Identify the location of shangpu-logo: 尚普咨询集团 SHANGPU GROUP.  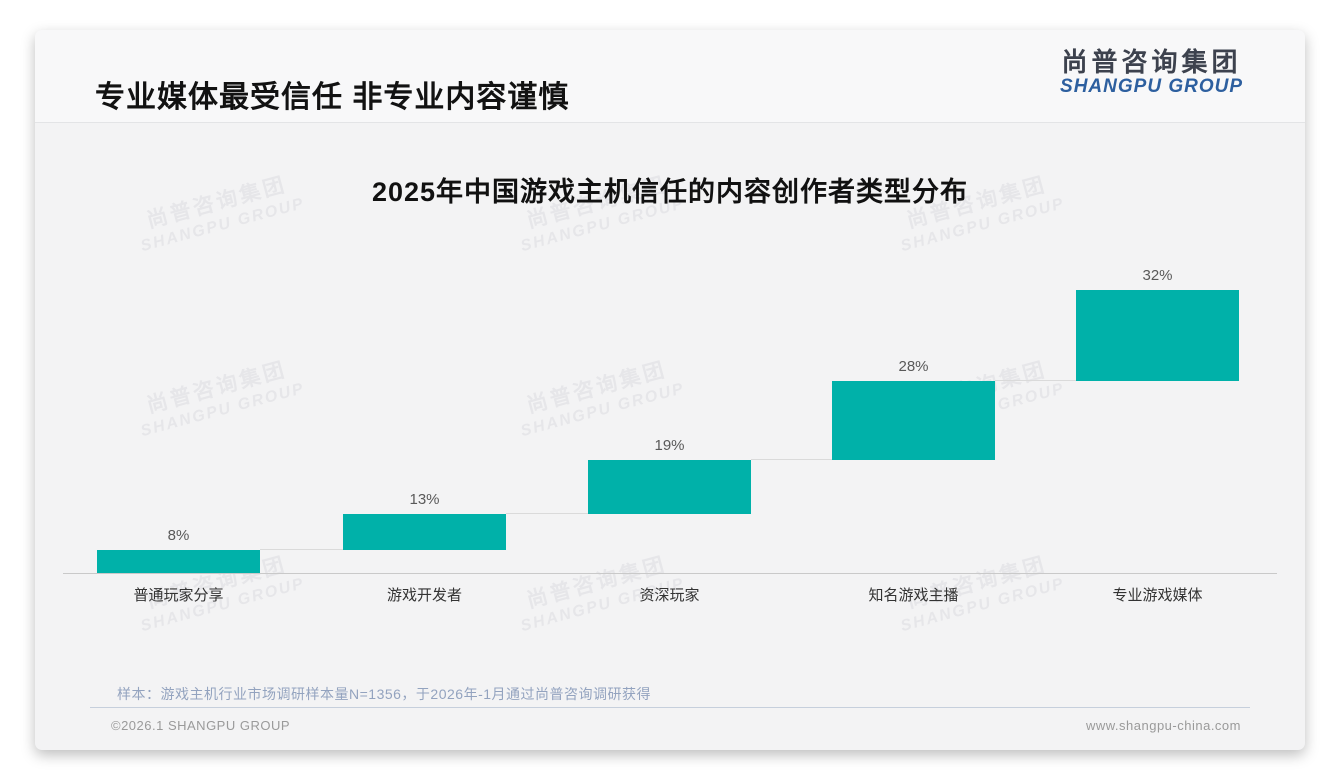
(1151, 72).